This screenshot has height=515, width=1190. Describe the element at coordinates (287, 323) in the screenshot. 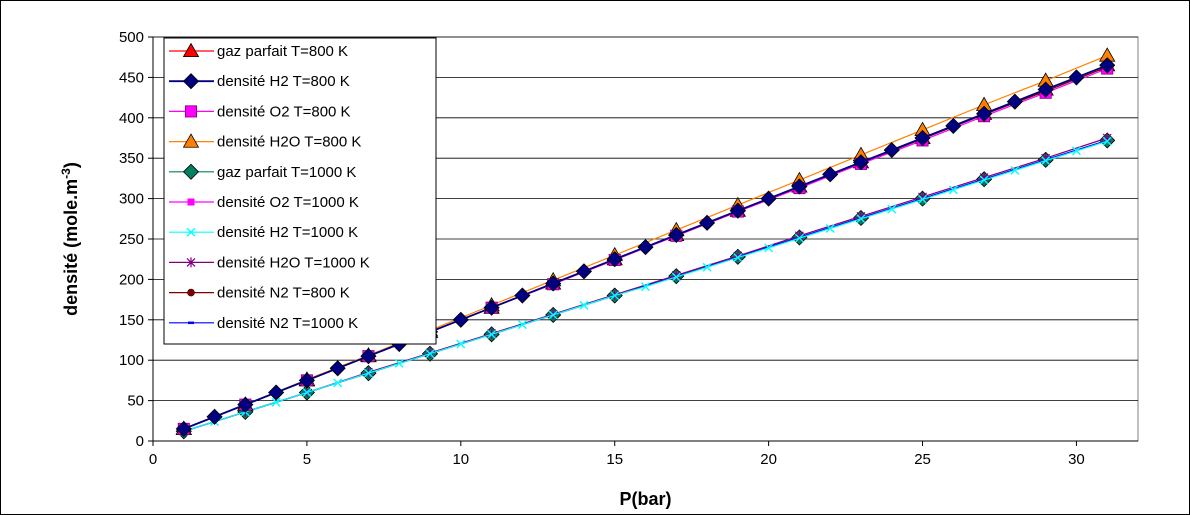

I see `legend-label: densité N2 T=1000 K` at that location.